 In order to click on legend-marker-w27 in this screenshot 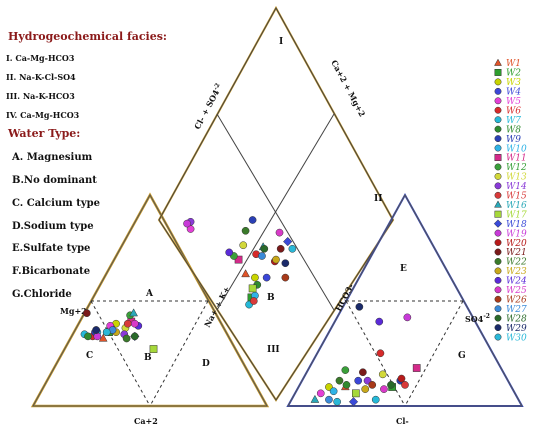, I will do `click(498, 309)`.